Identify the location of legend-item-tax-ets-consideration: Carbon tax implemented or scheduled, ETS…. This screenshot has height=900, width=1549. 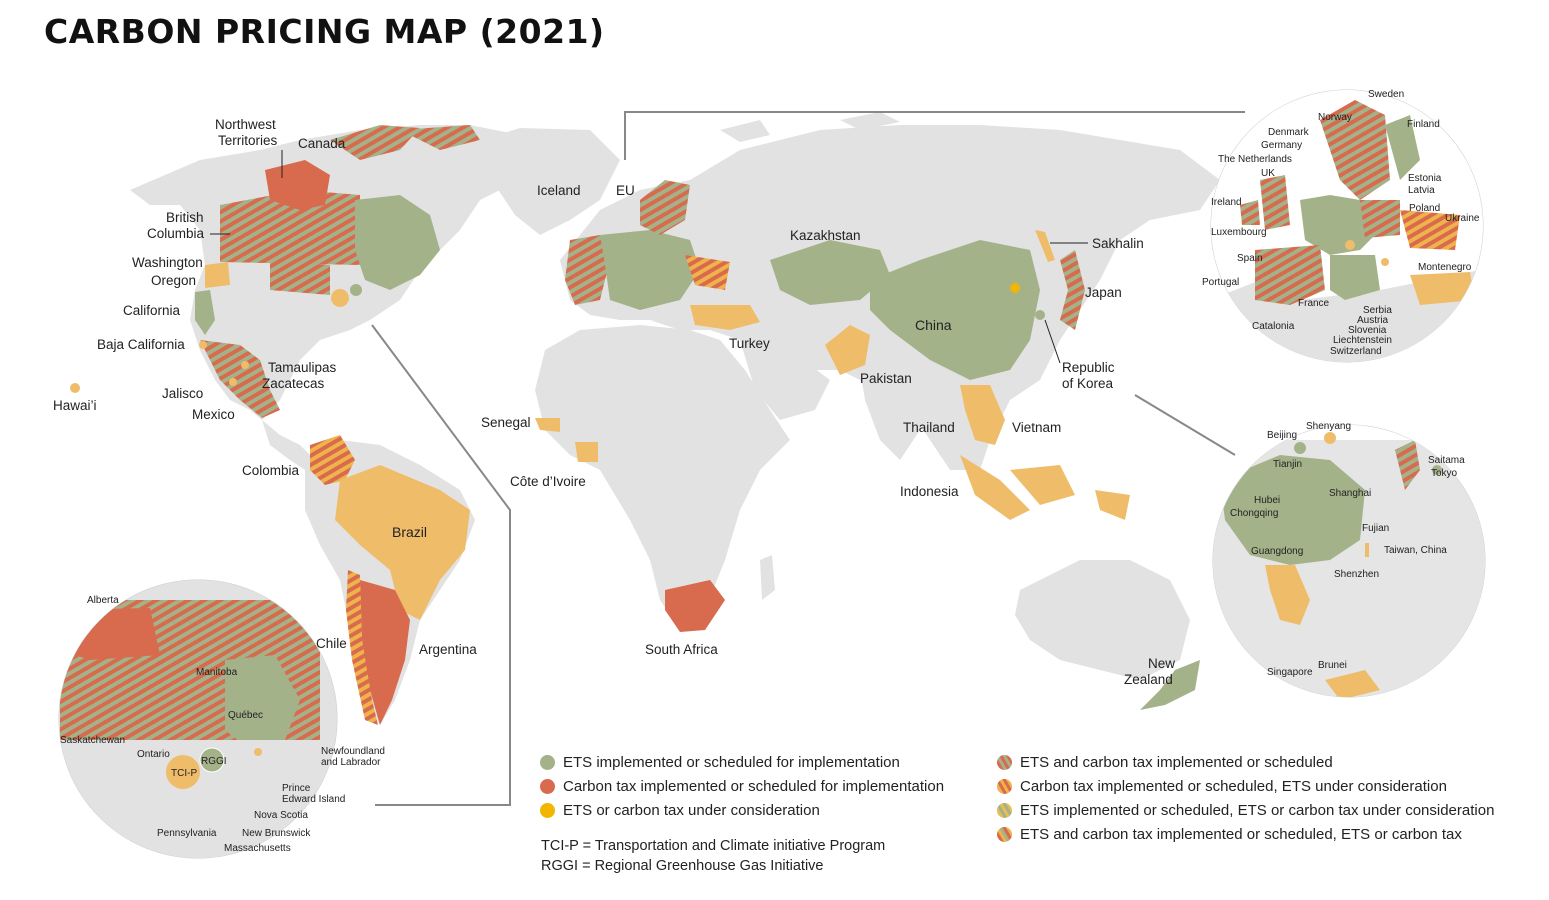
(1245, 786).